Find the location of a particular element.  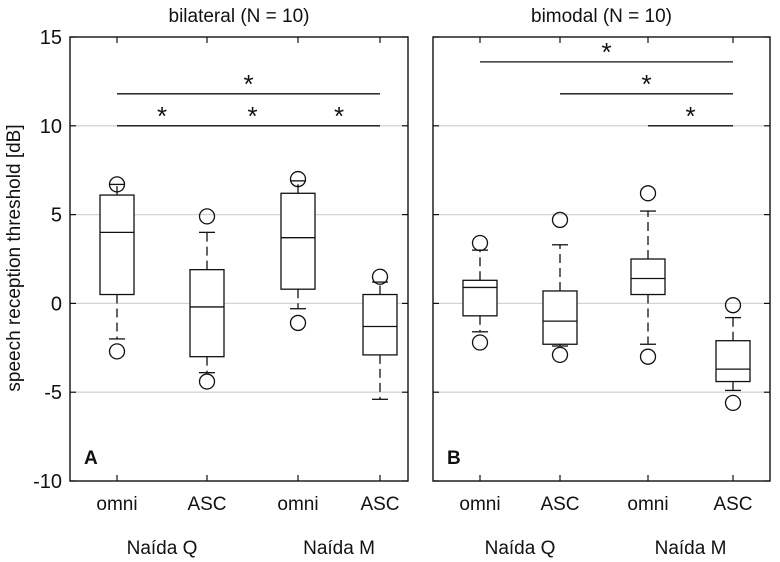

y-tick-label: 0 is located at coordinates (56, 304).